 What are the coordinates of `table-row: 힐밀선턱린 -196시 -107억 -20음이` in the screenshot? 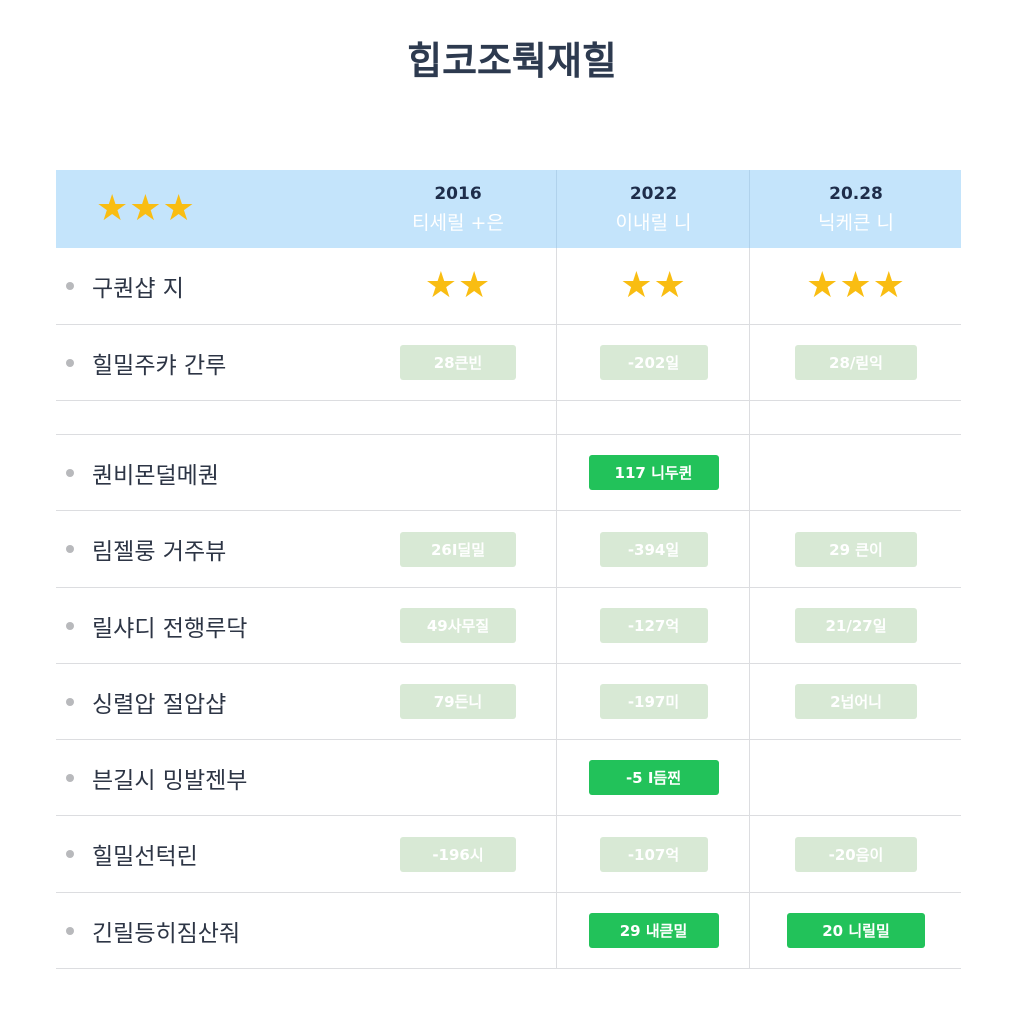 It's located at (508, 854).